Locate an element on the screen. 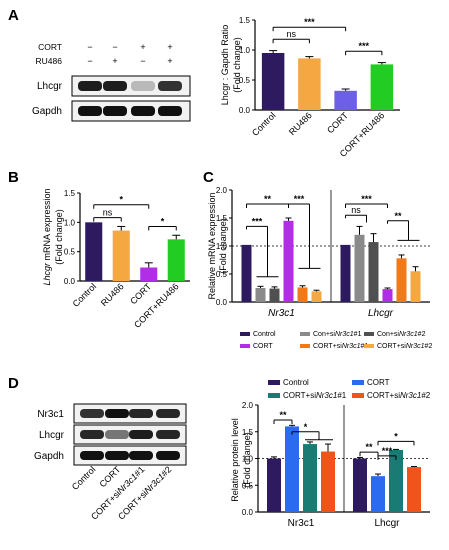  chart-A-sig-label-1: *** is located at coordinates (309, 22).